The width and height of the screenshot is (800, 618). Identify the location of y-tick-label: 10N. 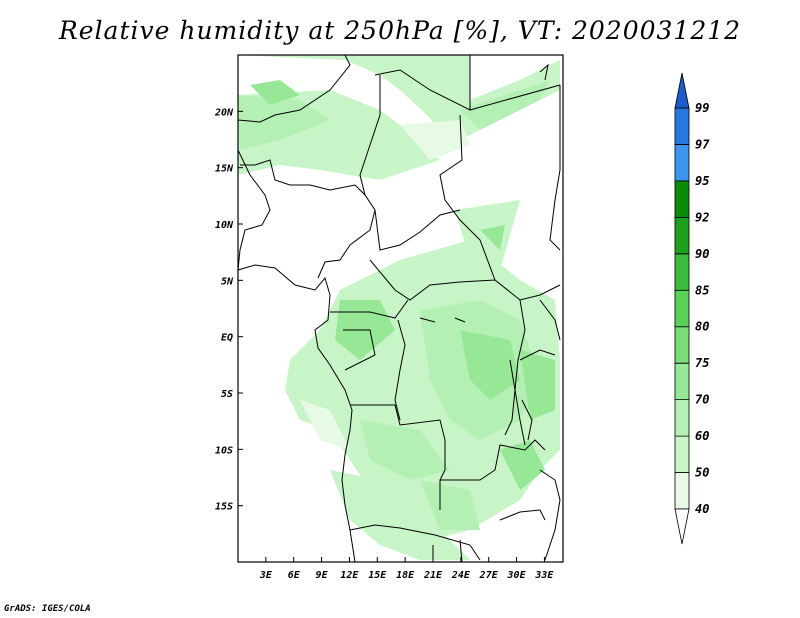
(224, 225).